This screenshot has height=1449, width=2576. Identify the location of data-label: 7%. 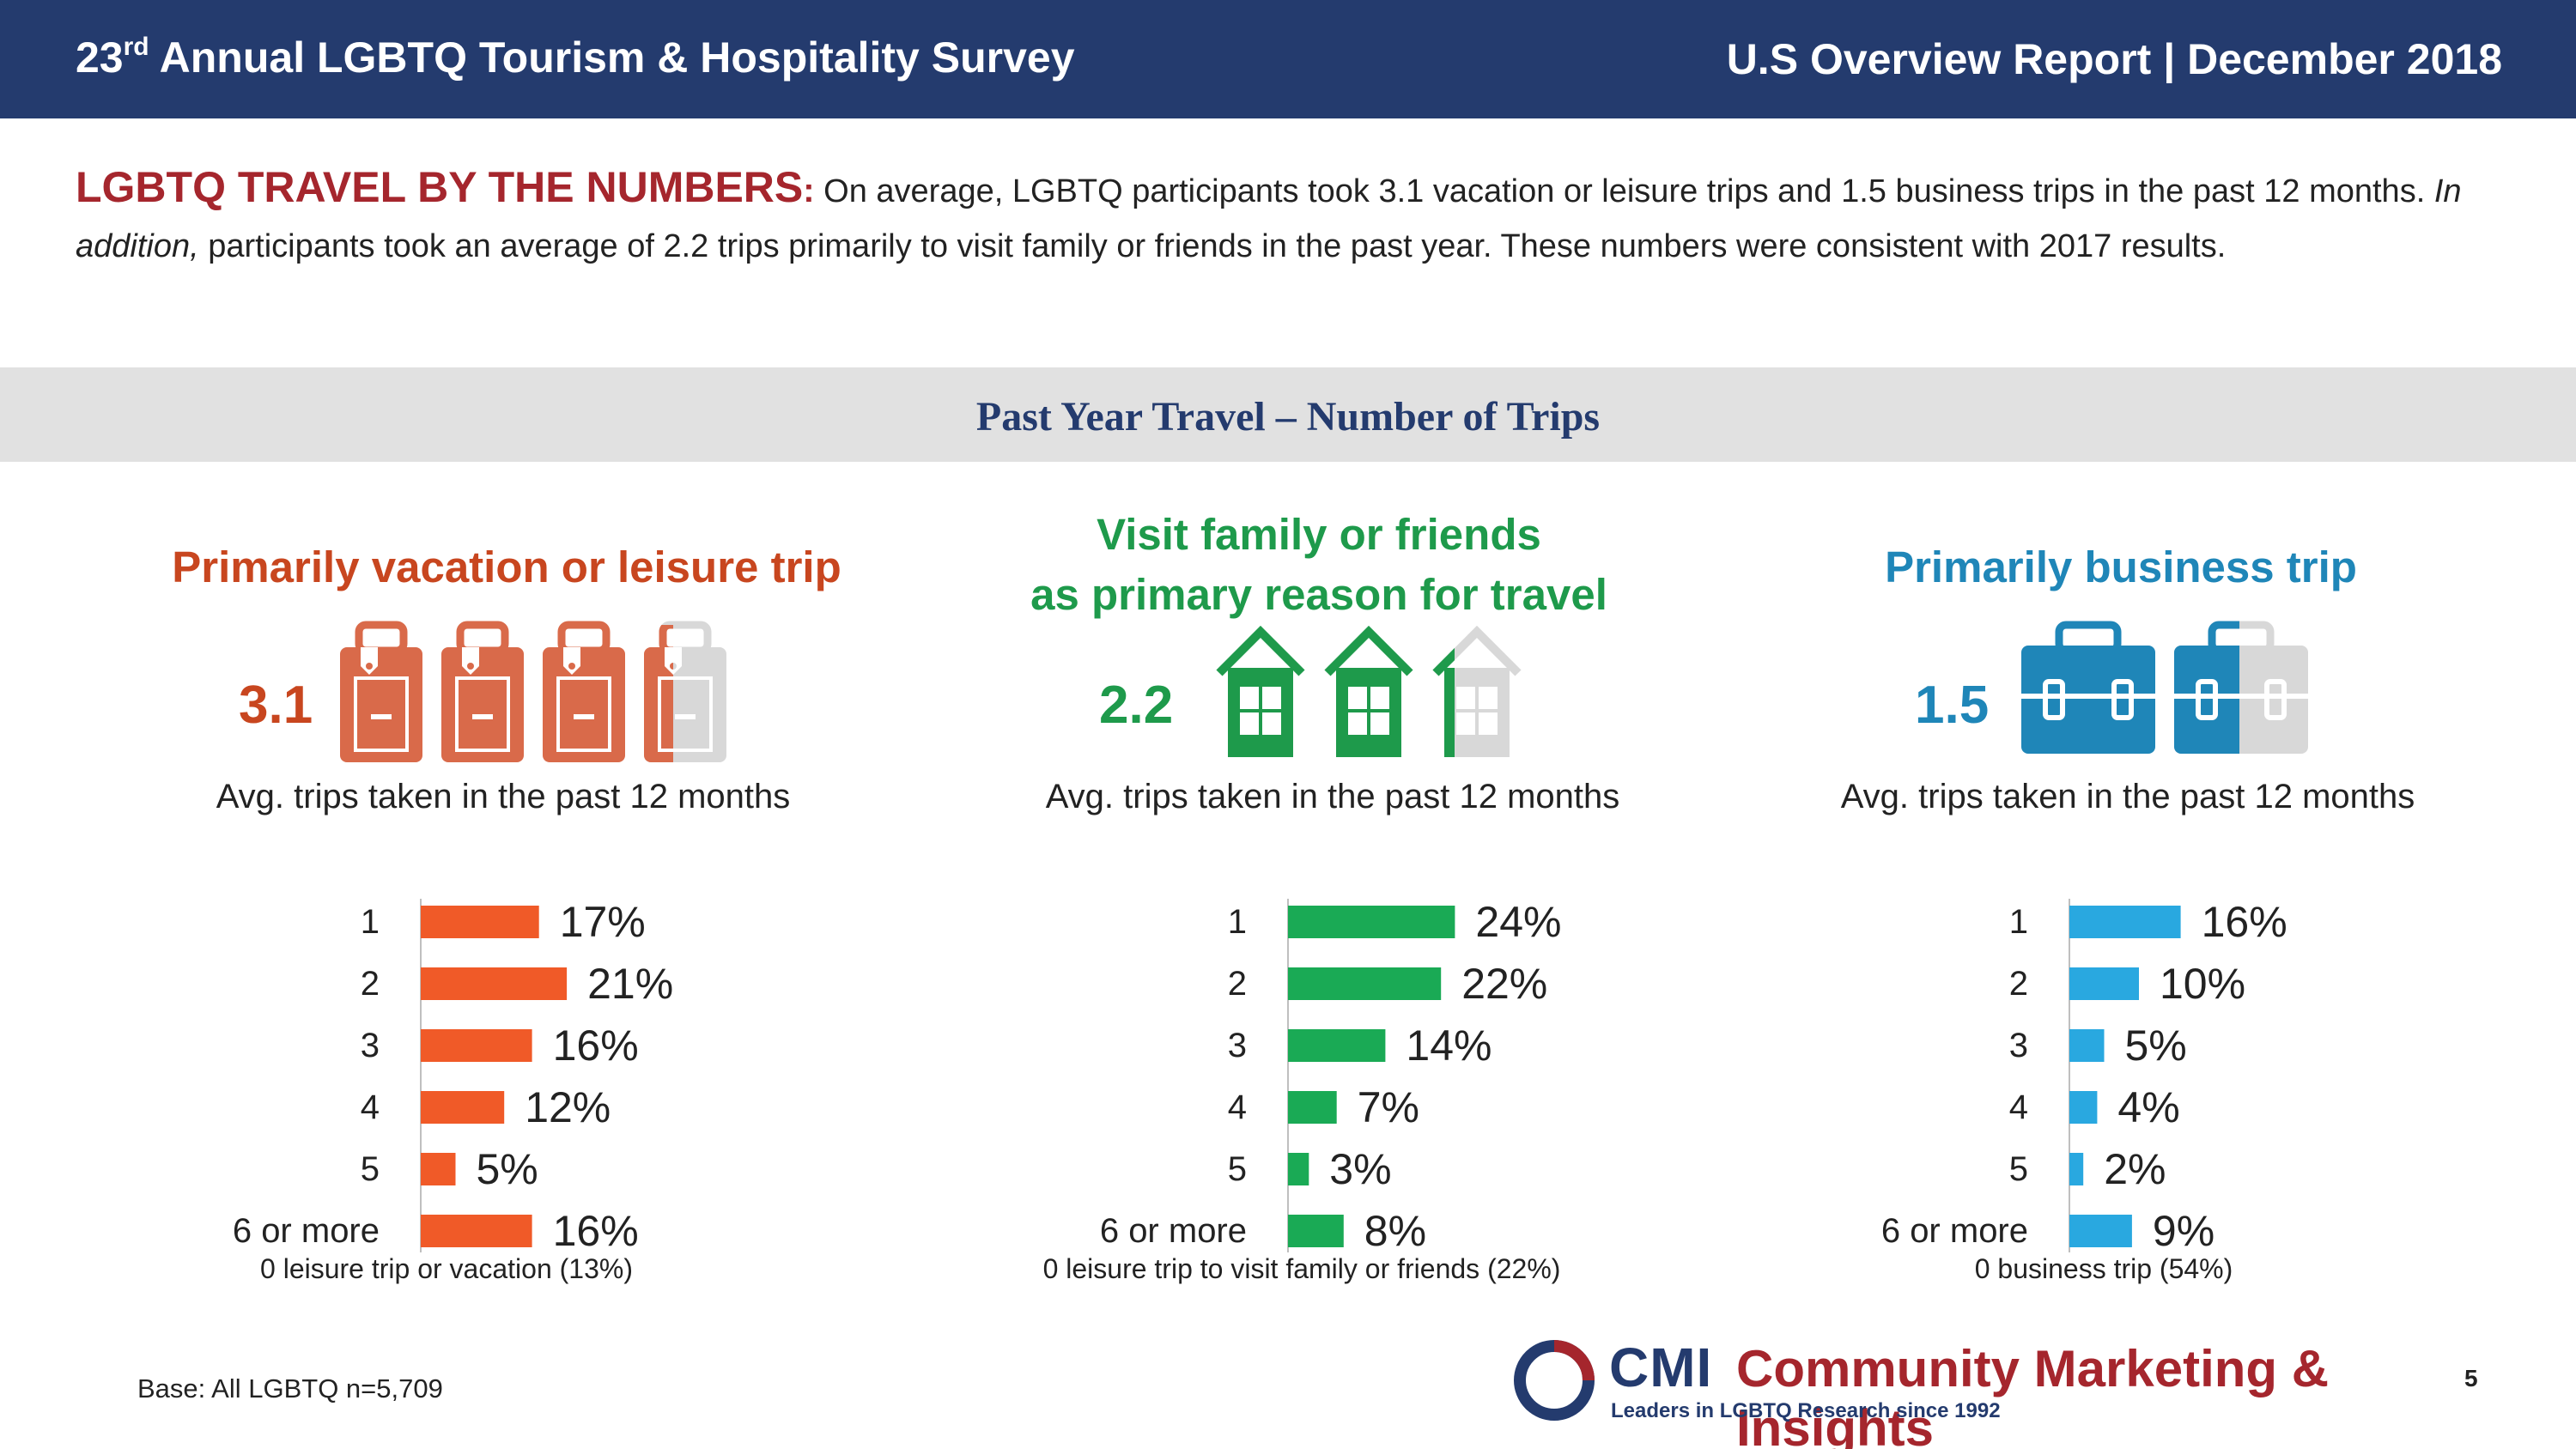
(1389, 1107).